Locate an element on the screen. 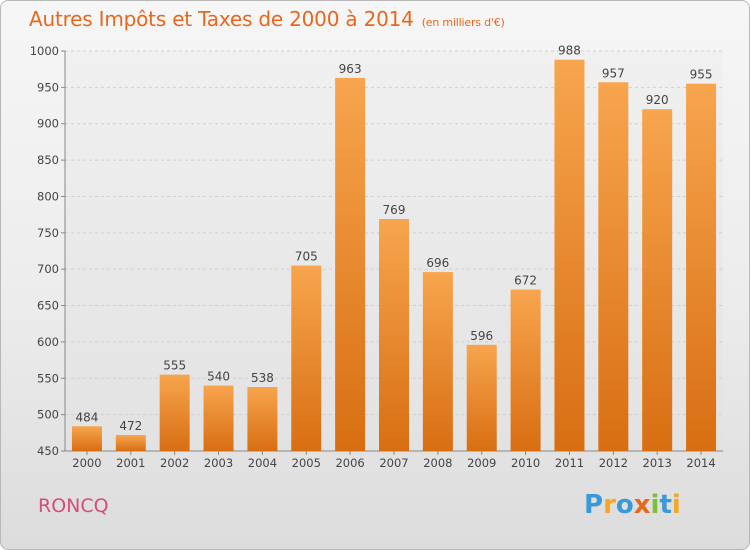 This screenshot has width=750, height=550. x-tick-label: 2002 is located at coordinates (174, 463).